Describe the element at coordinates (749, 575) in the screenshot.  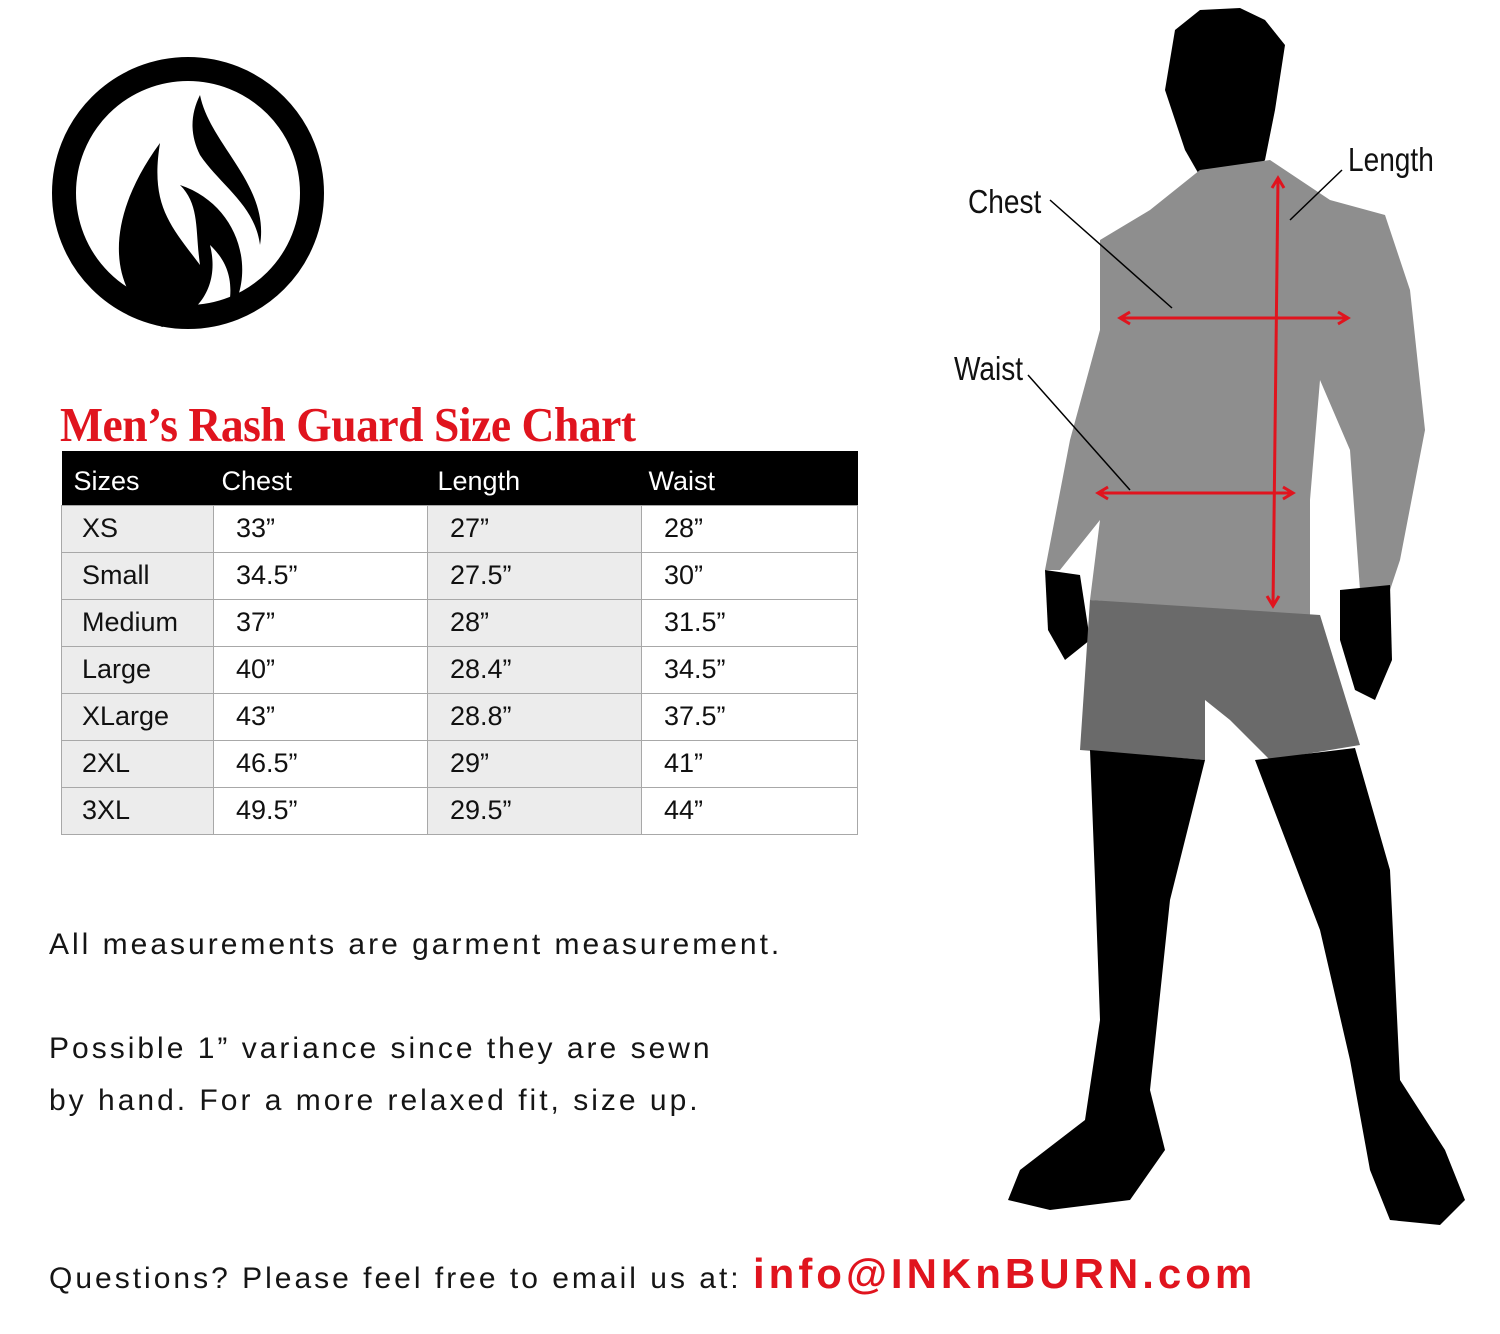
I see `waist-cell: 30”` at that location.